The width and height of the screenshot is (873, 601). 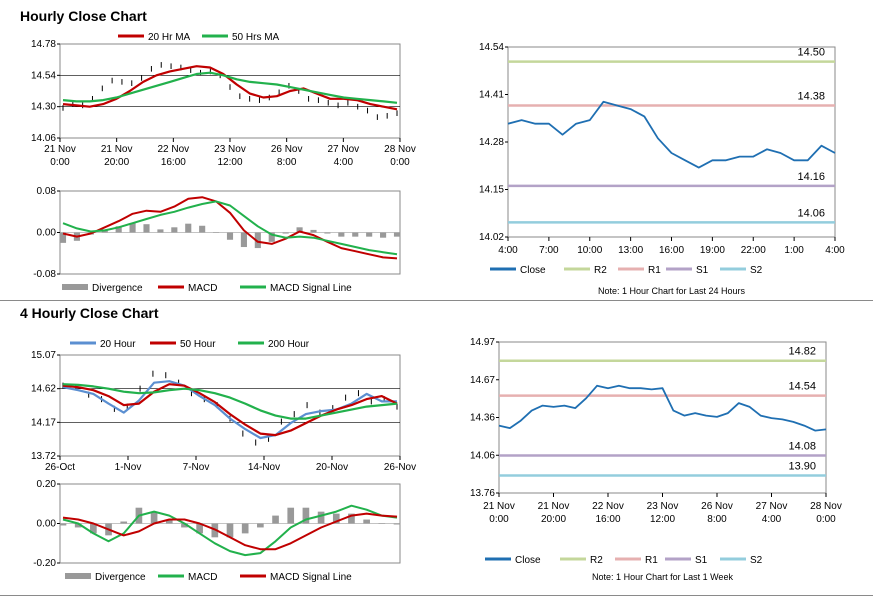 I want to click on four-hourly-price-plot-frame, so click(x=230, y=405).